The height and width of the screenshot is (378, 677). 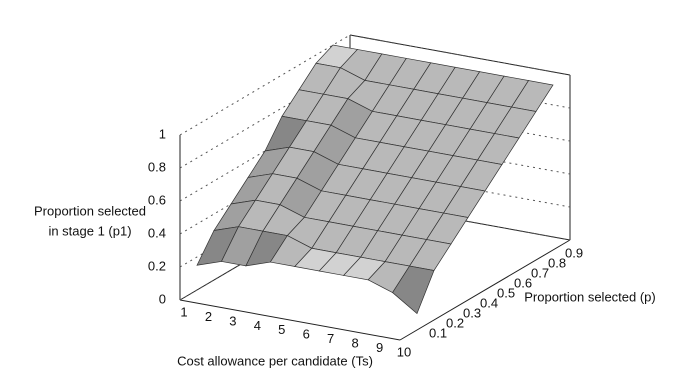 I want to click on x-tick-label: 2, so click(x=208, y=316).